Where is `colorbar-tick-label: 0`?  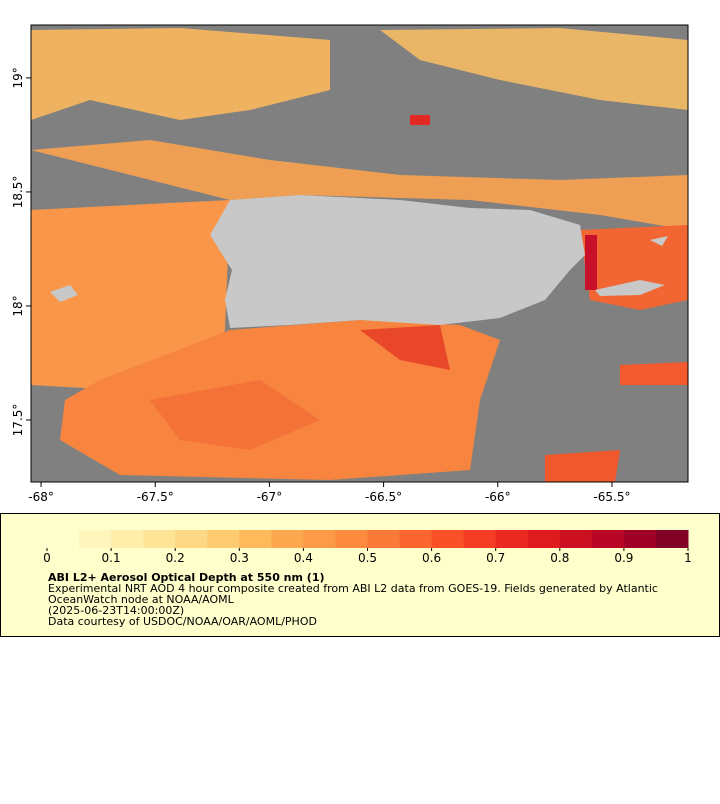 colorbar-tick-label: 0 is located at coordinates (47, 558).